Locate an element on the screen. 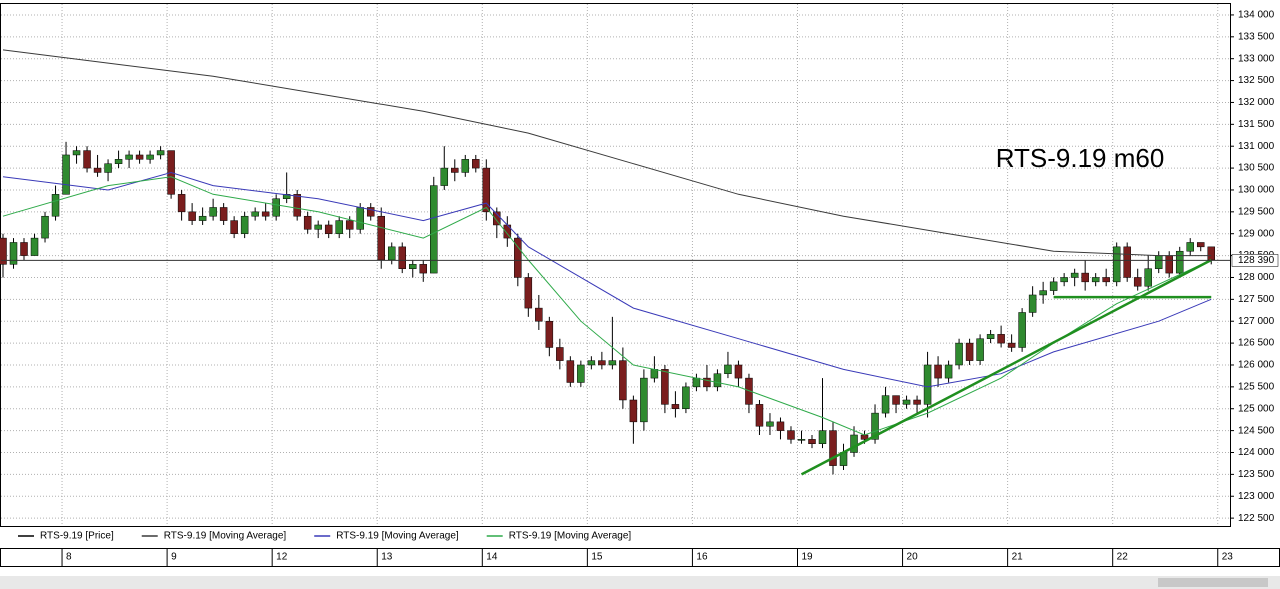  x-tick-label: 21 is located at coordinates (1018, 557).